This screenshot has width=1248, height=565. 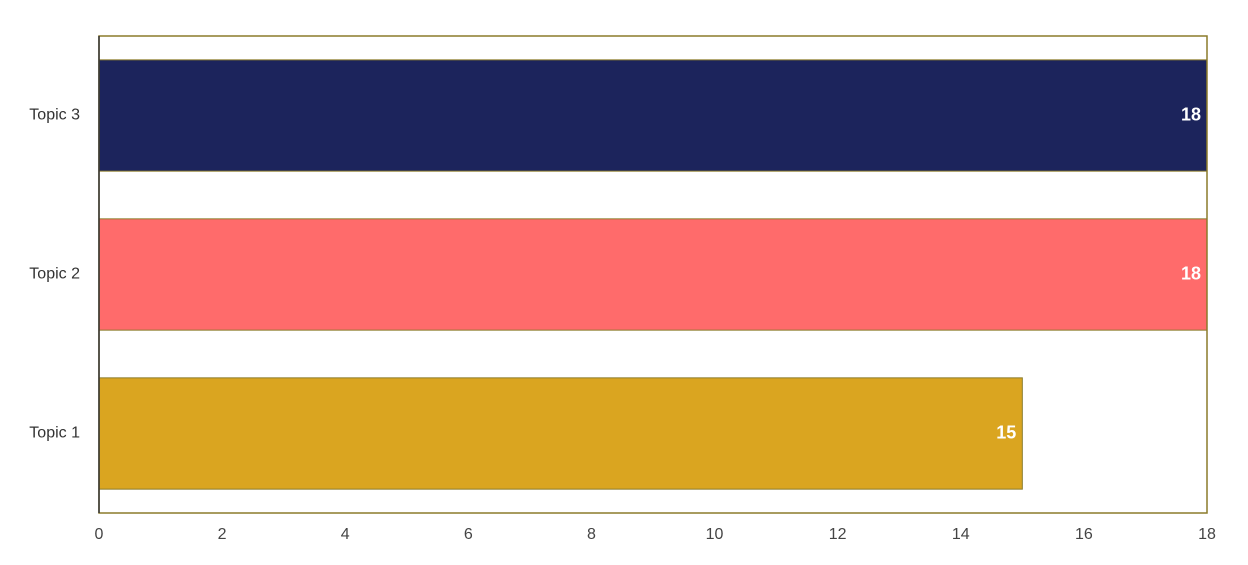 I want to click on x-tick-label: 4, so click(x=345, y=534).